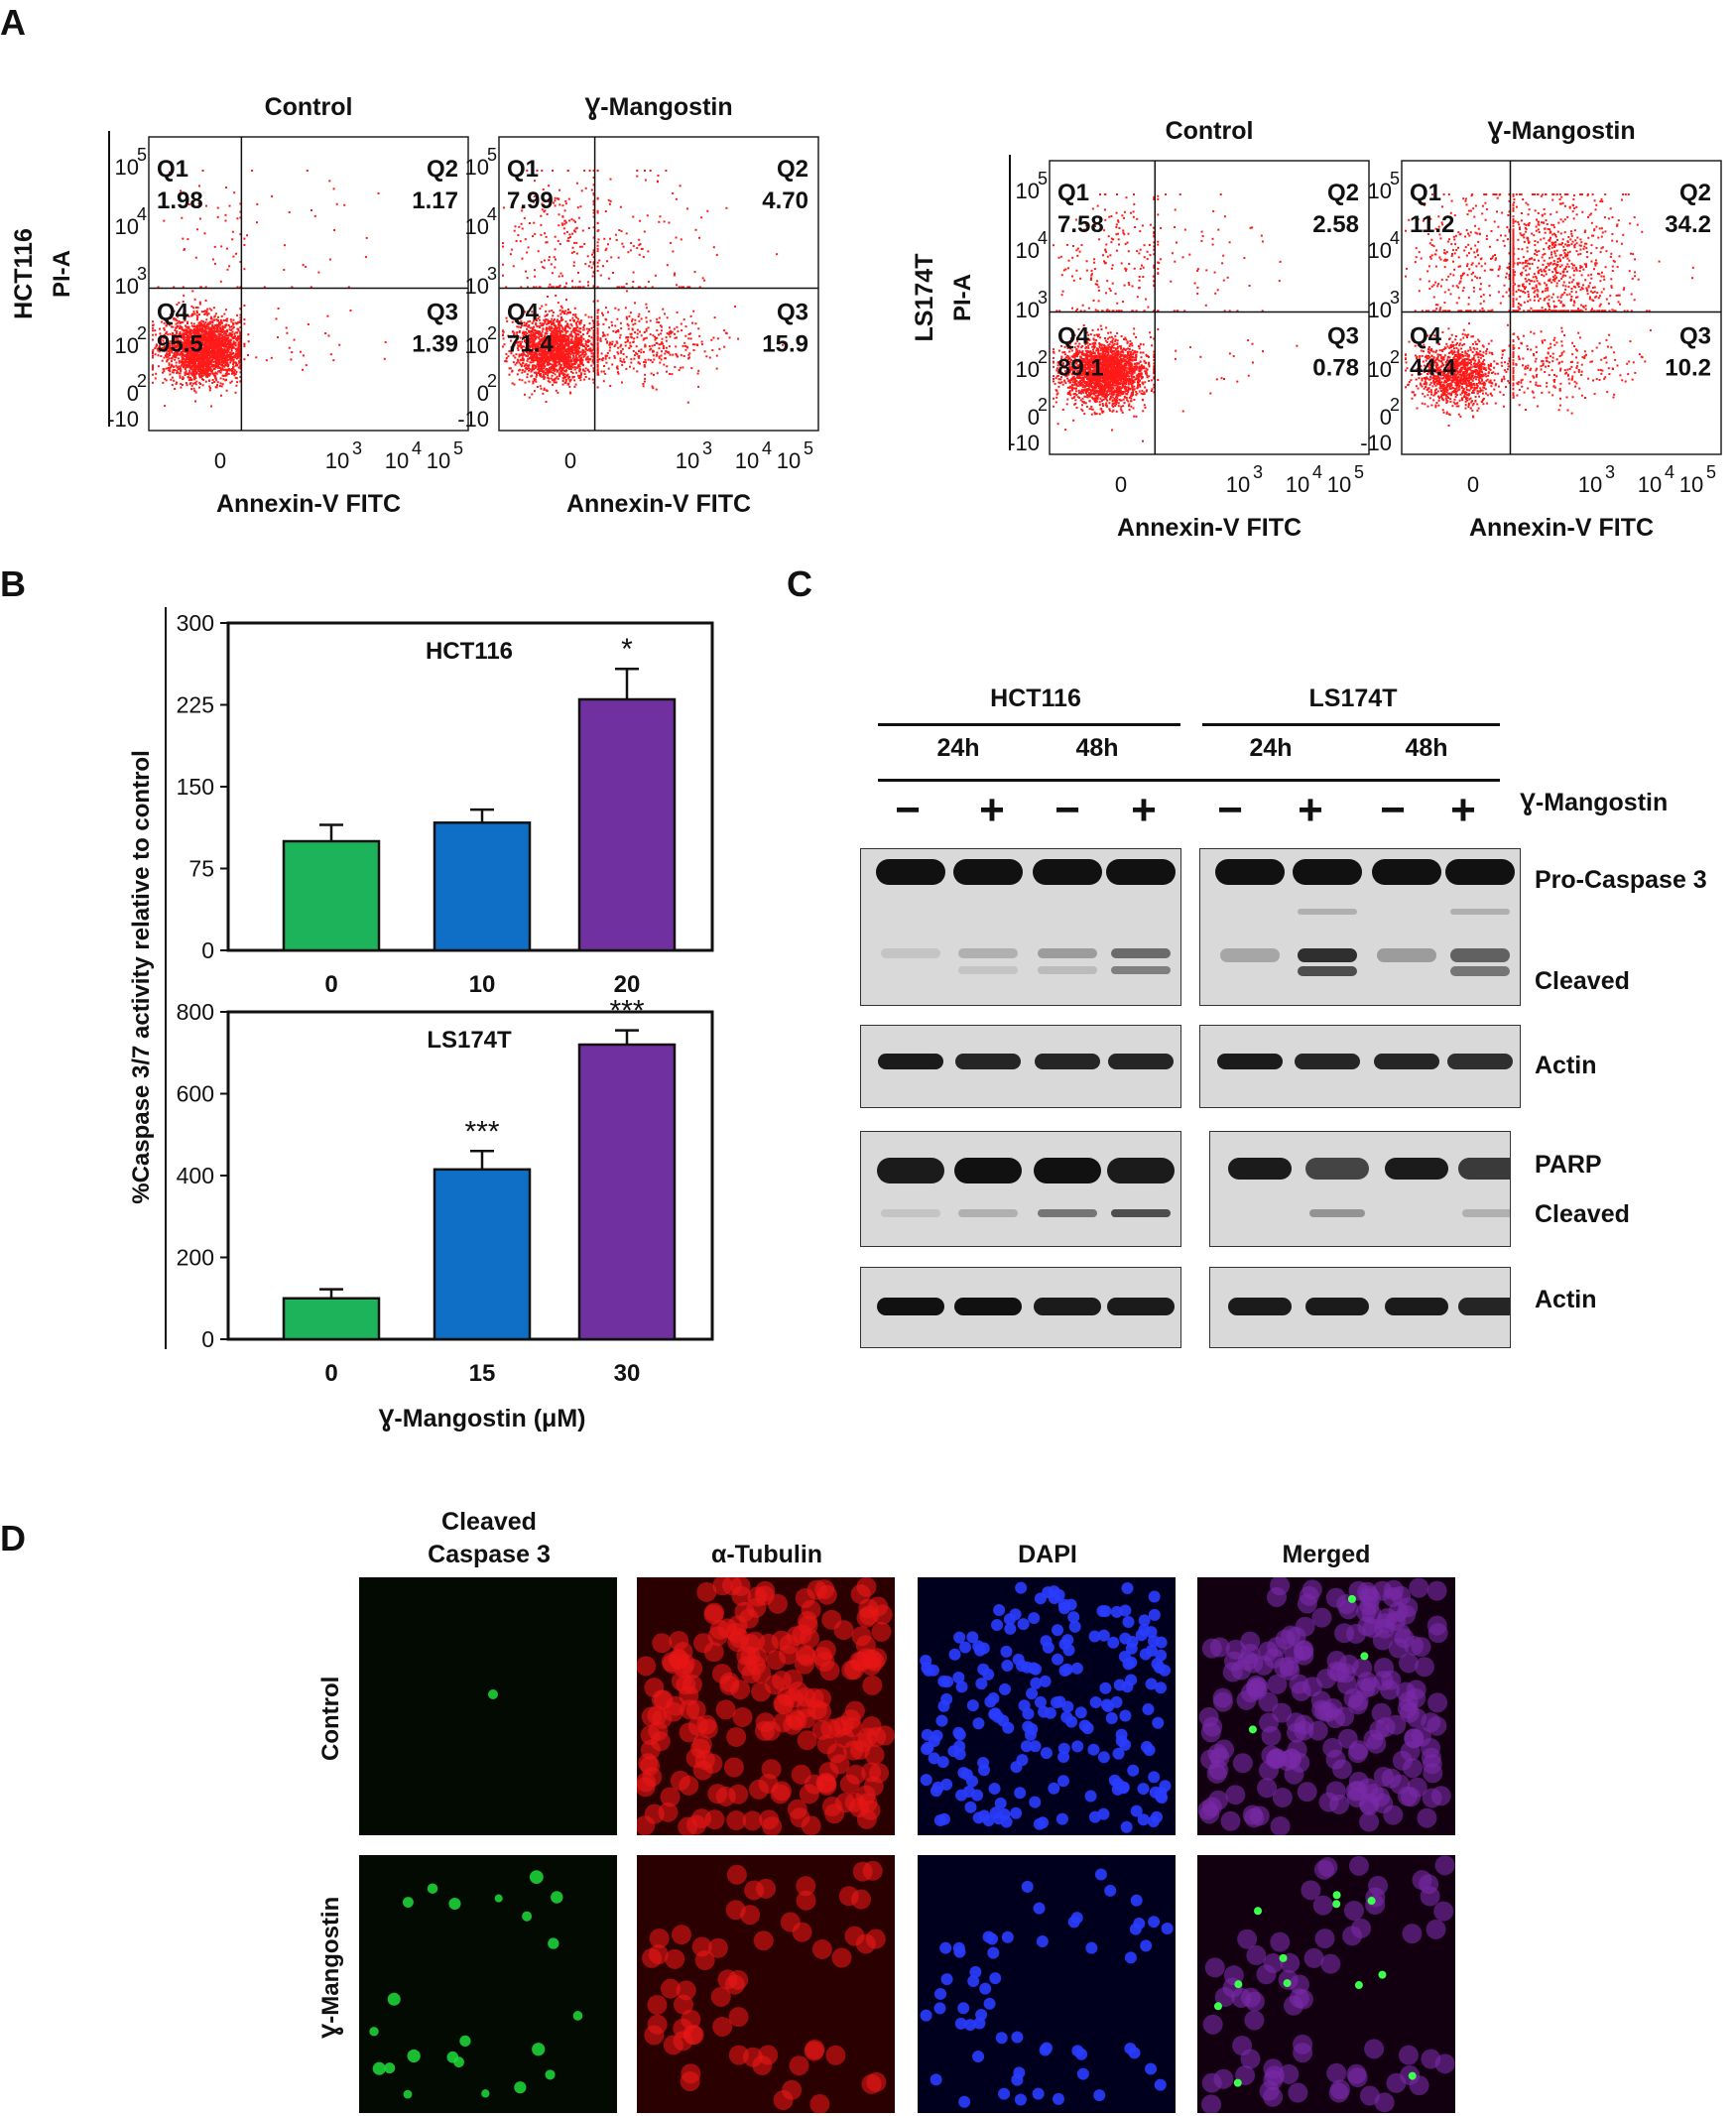 The width and height of the screenshot is (1736, 2116). What do you see at coordinates (1688, 224) in the screenshot?
I see `flow-q2-value: 34.2` at bounding box center [1688, 224].